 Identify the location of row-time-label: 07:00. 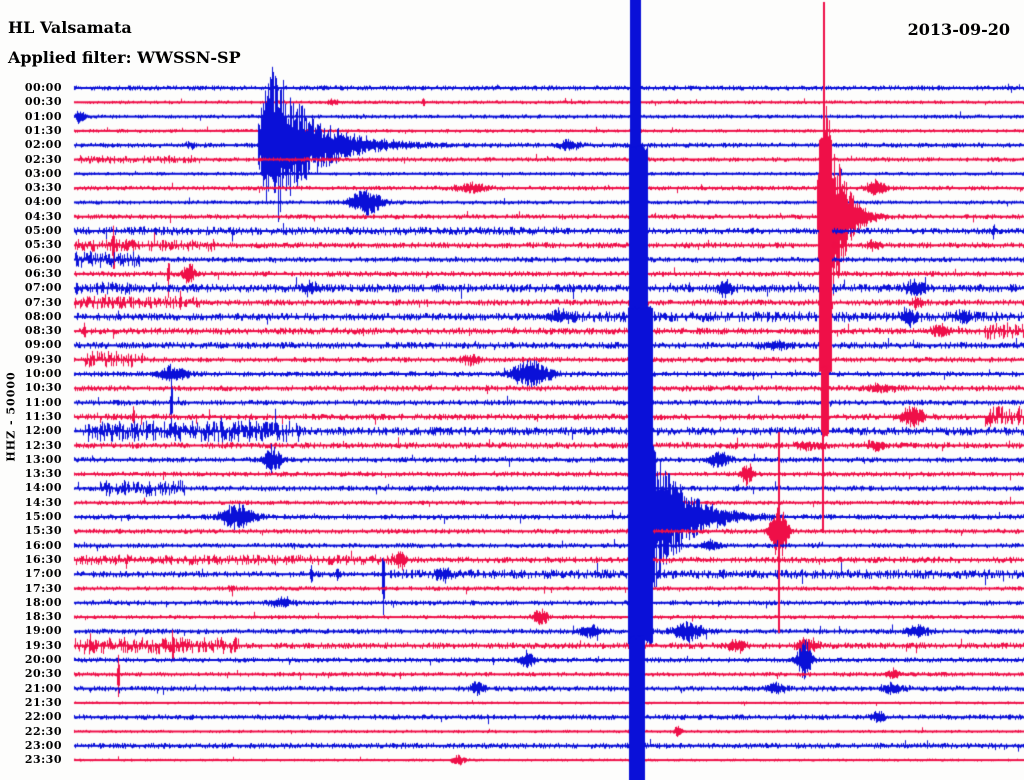
(43, 288).